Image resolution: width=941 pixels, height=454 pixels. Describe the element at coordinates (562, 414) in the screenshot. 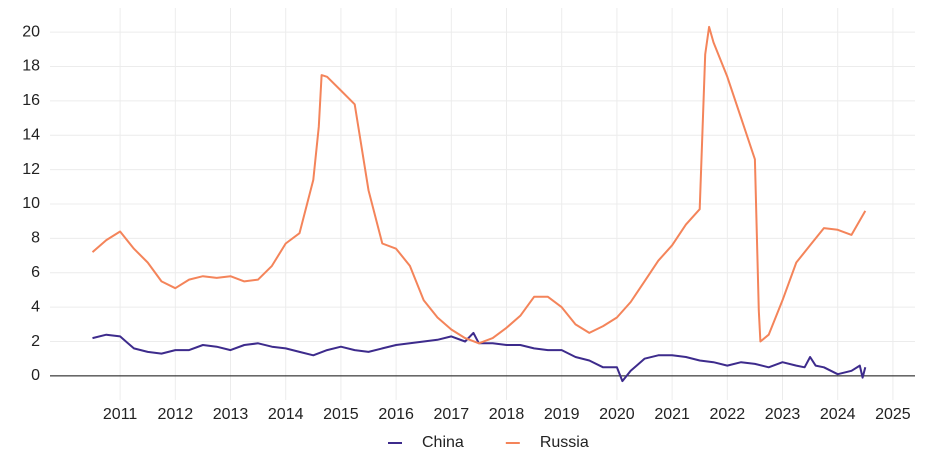

I see `x-tick-label: 2019` at that location.